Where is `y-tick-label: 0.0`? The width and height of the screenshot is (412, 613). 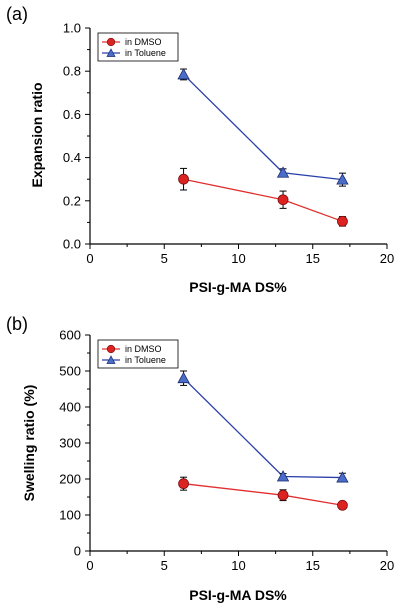 y-tick-label: 0.0 is located at coordinates (72, 244).